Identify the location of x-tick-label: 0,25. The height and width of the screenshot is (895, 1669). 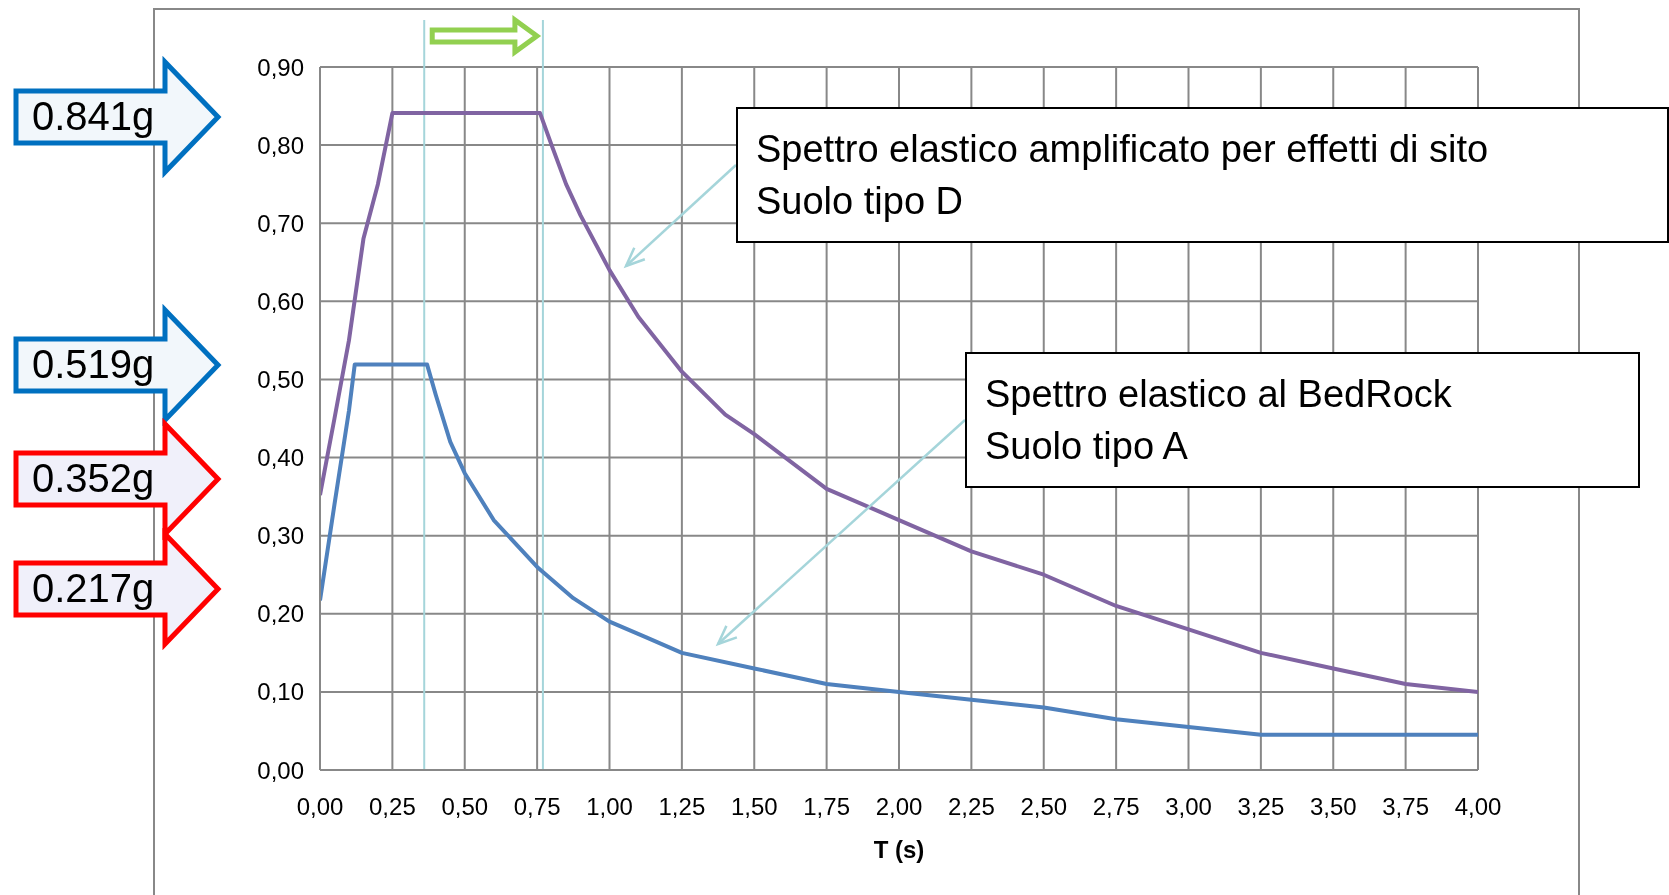
(392, 807).